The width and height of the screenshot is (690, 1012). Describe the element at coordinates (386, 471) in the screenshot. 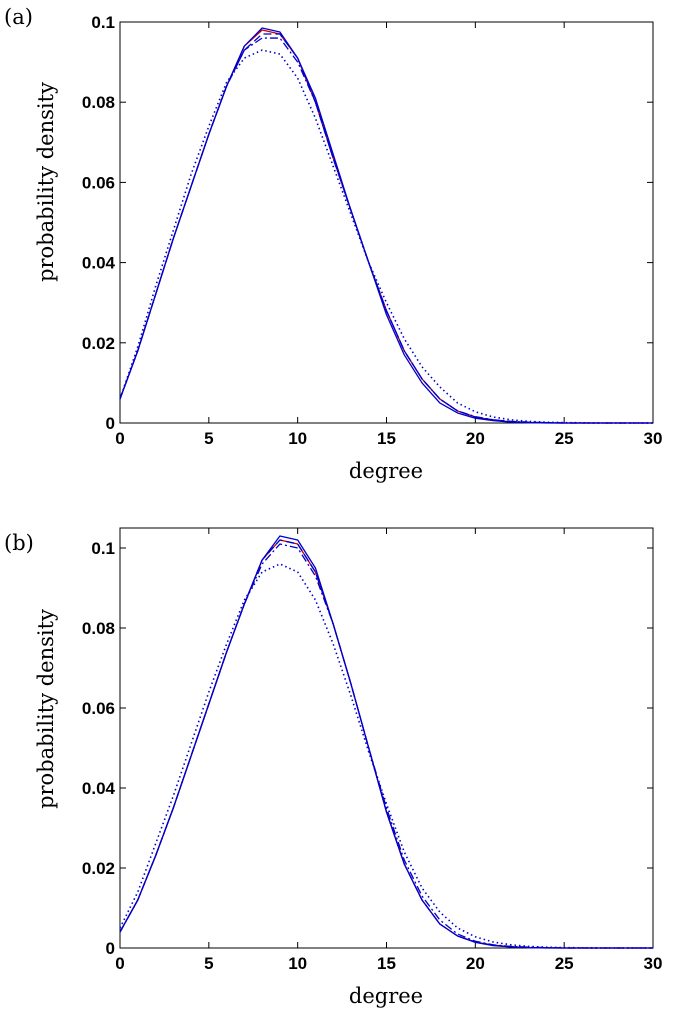

I see `x-axis-label-a: degree` at that location.